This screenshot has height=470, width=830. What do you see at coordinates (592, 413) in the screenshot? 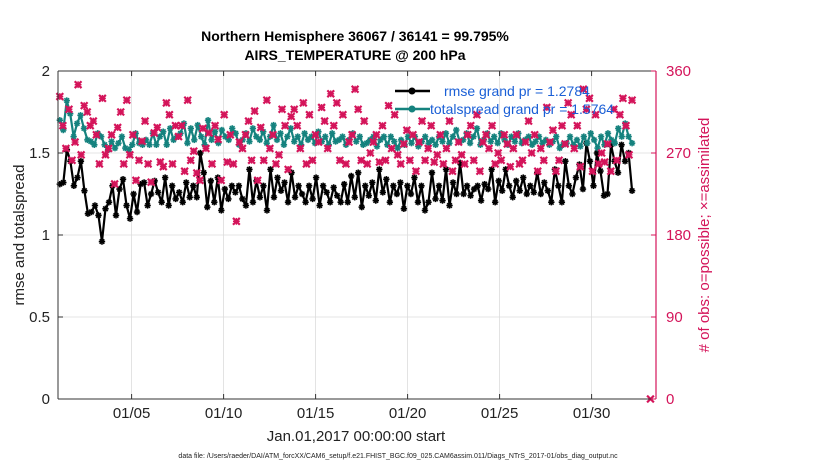
I see `x-tick-label: 01/30` at bounding box center [592, 413].